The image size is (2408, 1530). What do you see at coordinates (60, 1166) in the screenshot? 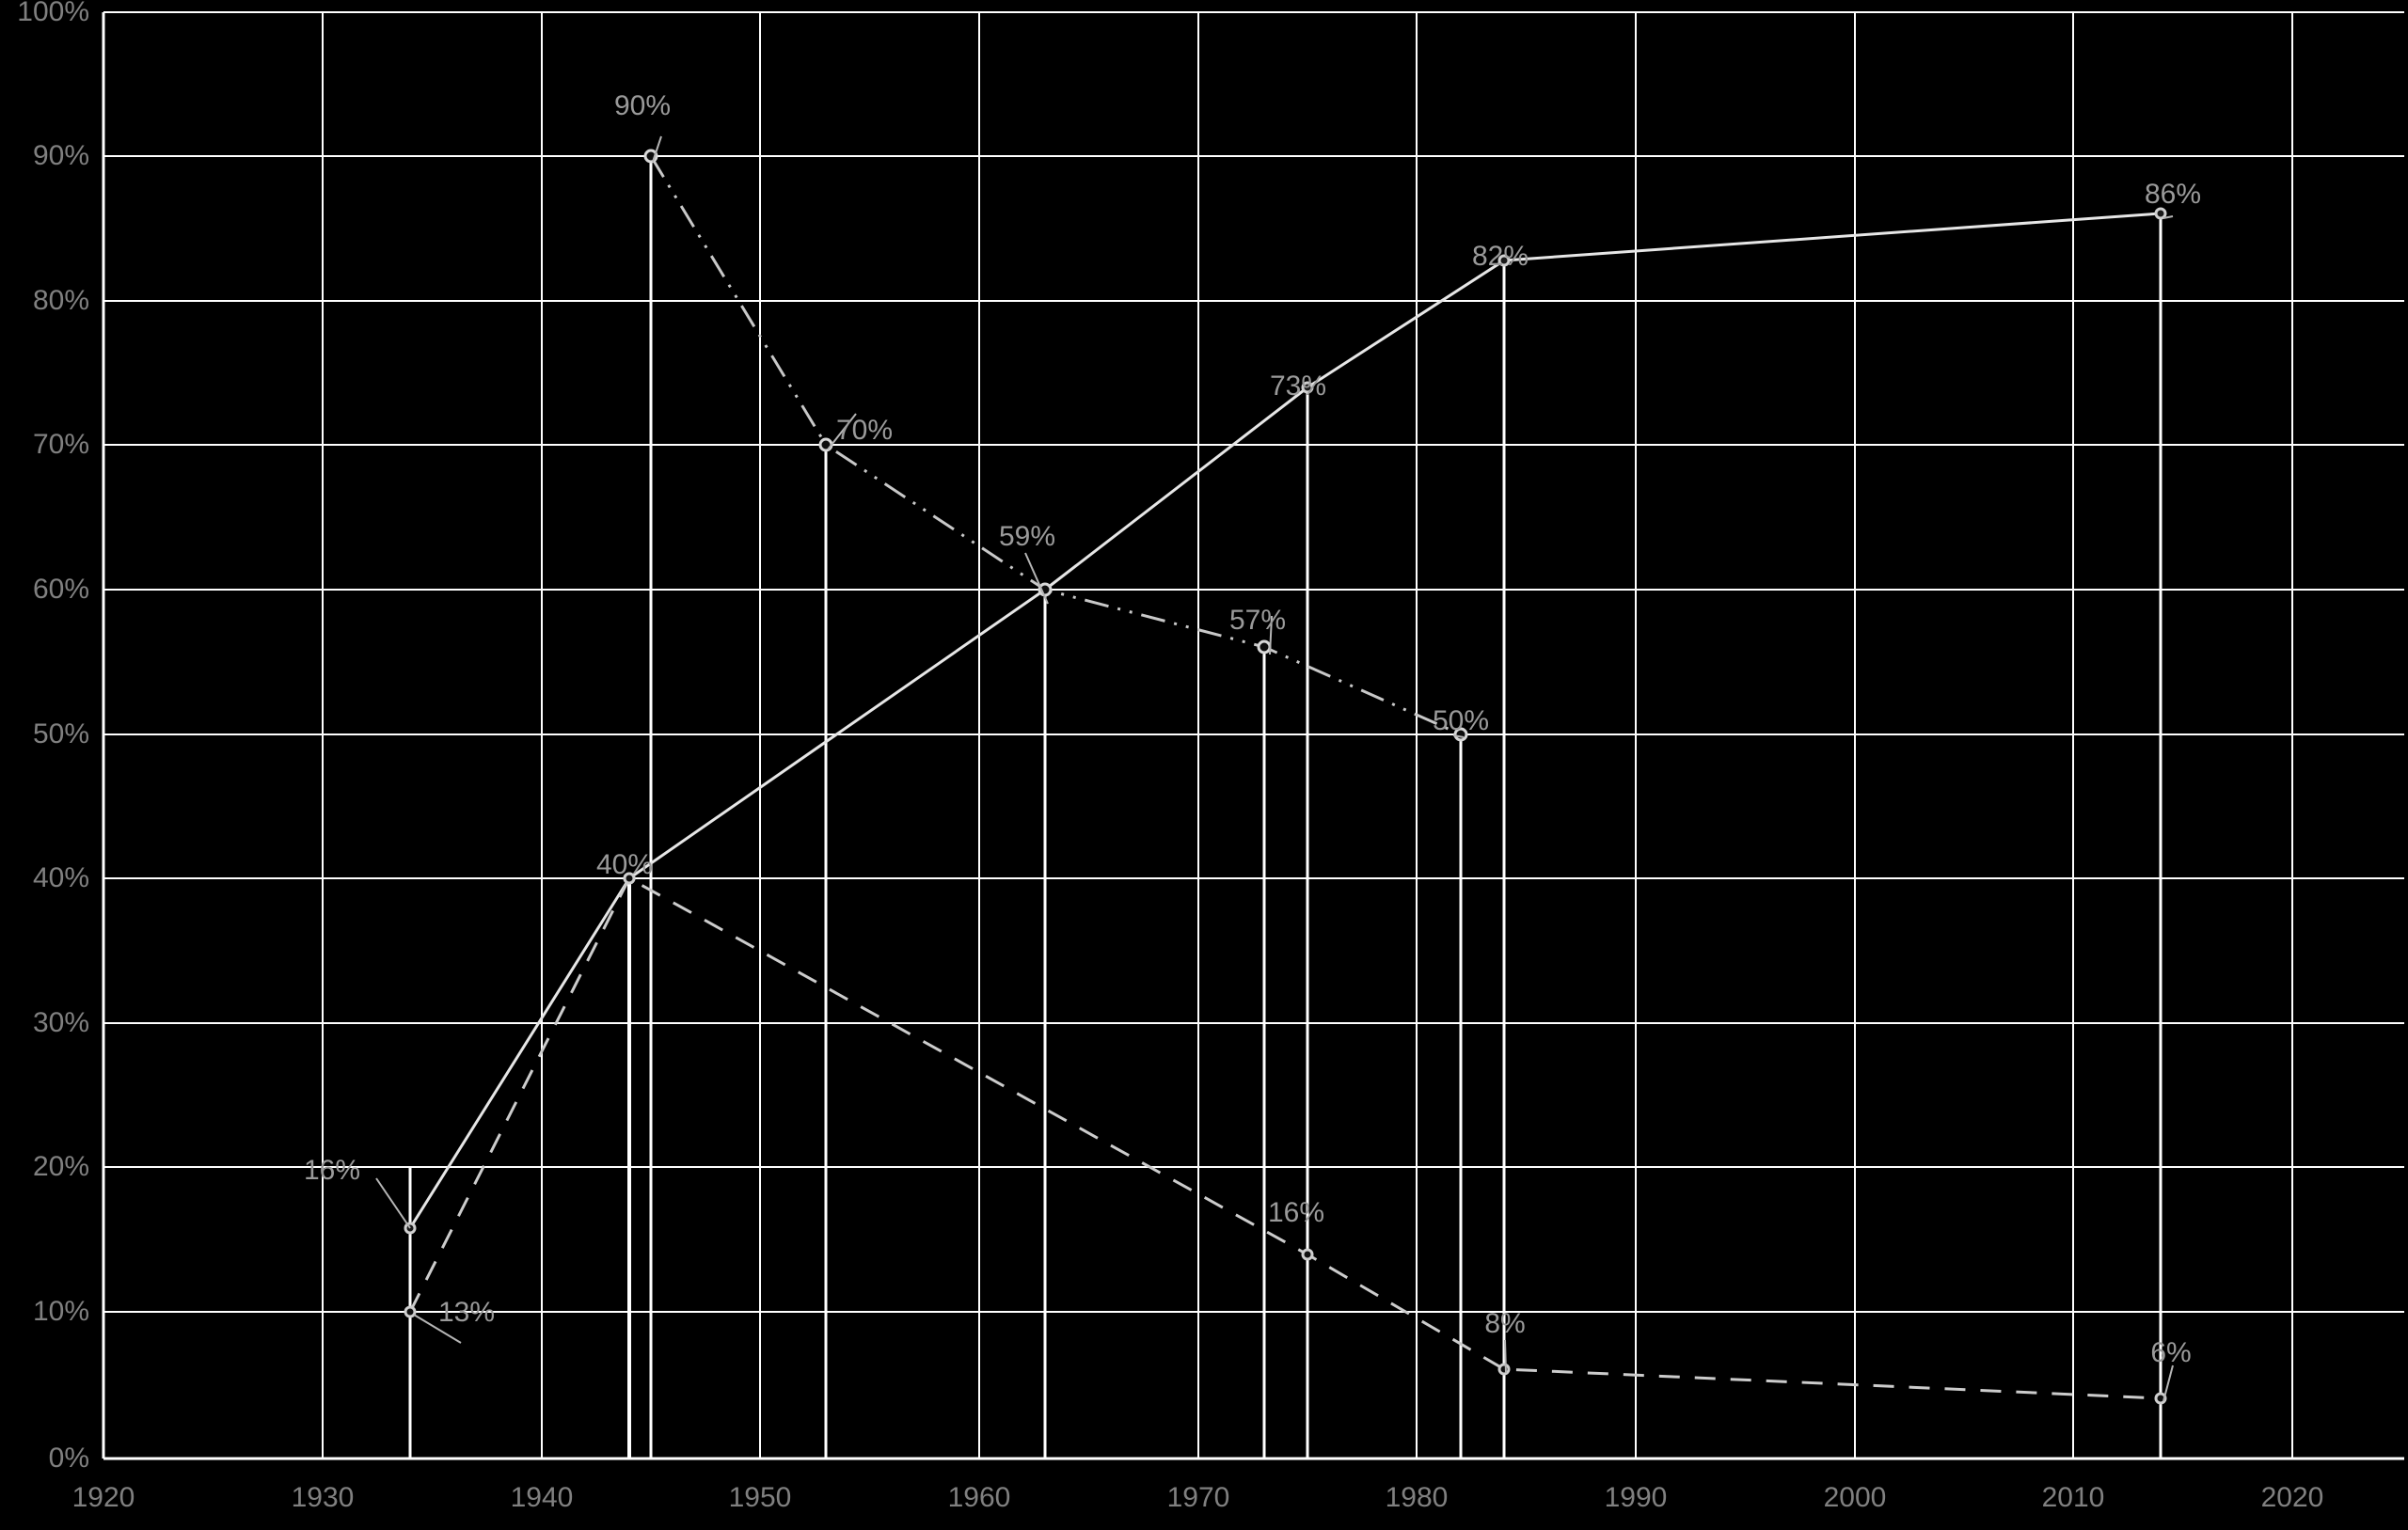
I see `y-tick-label-20: 20%` at bounding box center [60, 1166].